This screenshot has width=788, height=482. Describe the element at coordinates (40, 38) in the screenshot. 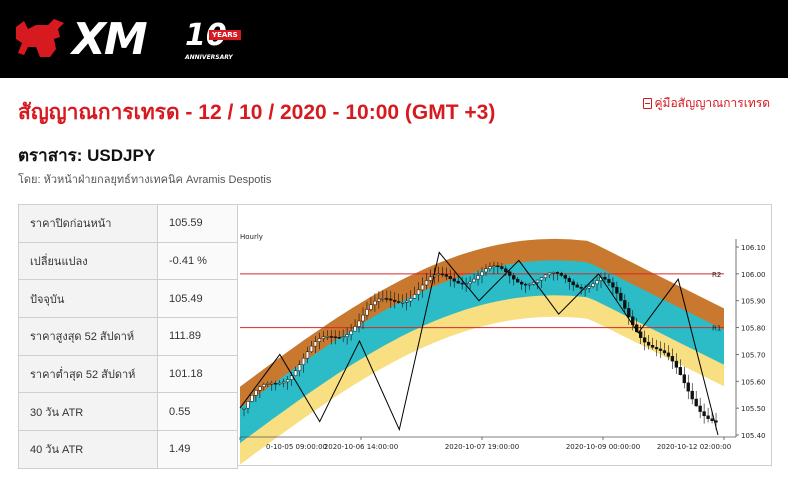

I see `bull-icon` at that location.